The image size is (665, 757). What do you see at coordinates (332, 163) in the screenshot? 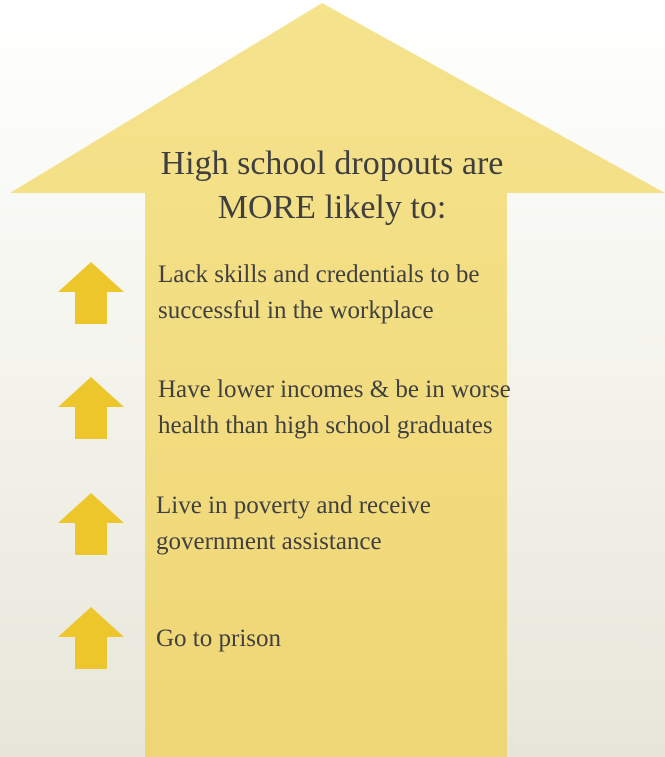
I see `title-line-1: High school dropouts are` at bounding box center [332, 163].